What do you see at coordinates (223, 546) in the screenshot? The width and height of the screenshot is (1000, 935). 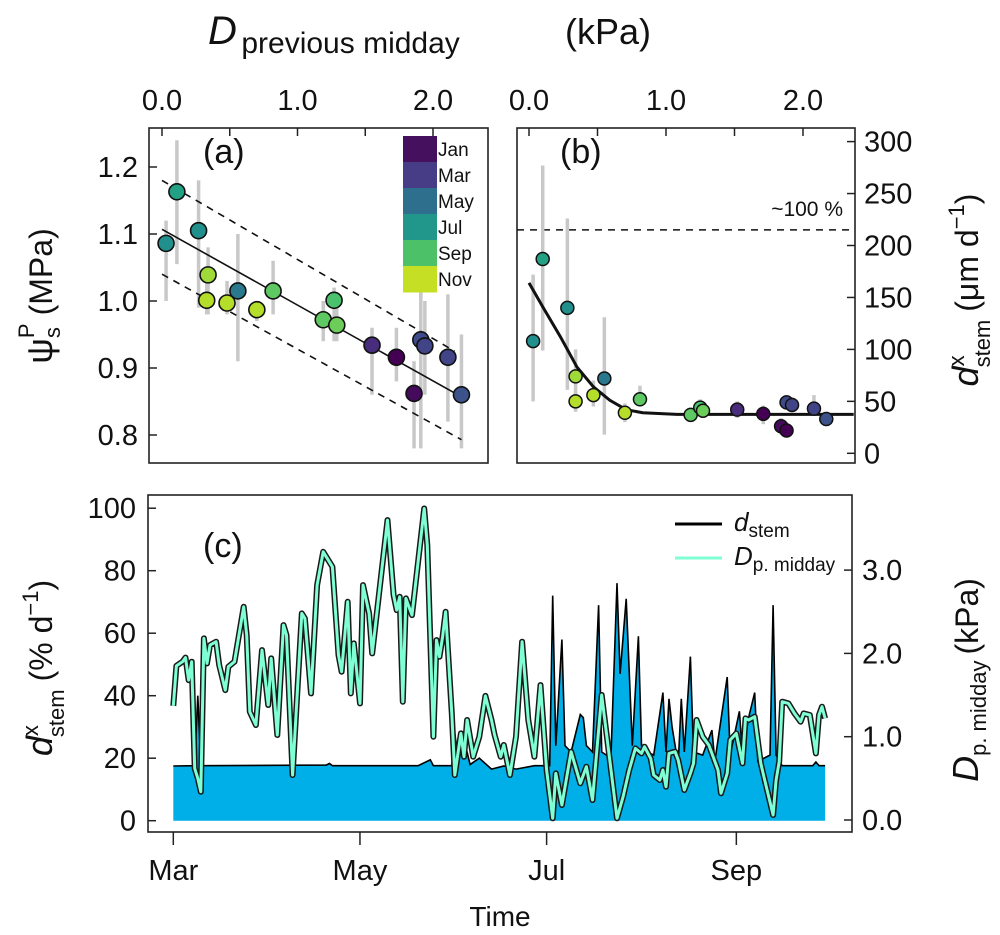 I see `panel-c-label: (c)` at bounding box center [223, 546].